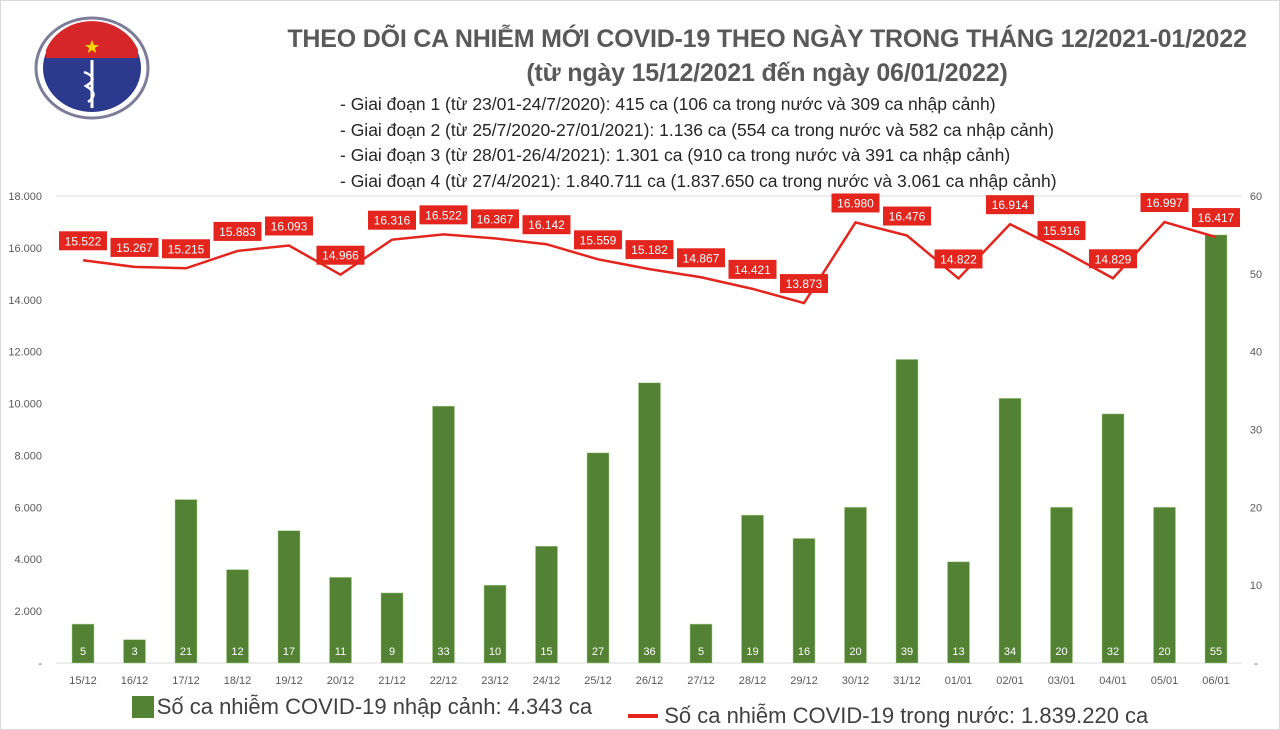 This screenshot has width=1280, height=730. What do you see at coordinates (25, 301) in the screenshot?
I see `left-axis-tick: 14.000` at bounding box center [25, 301].